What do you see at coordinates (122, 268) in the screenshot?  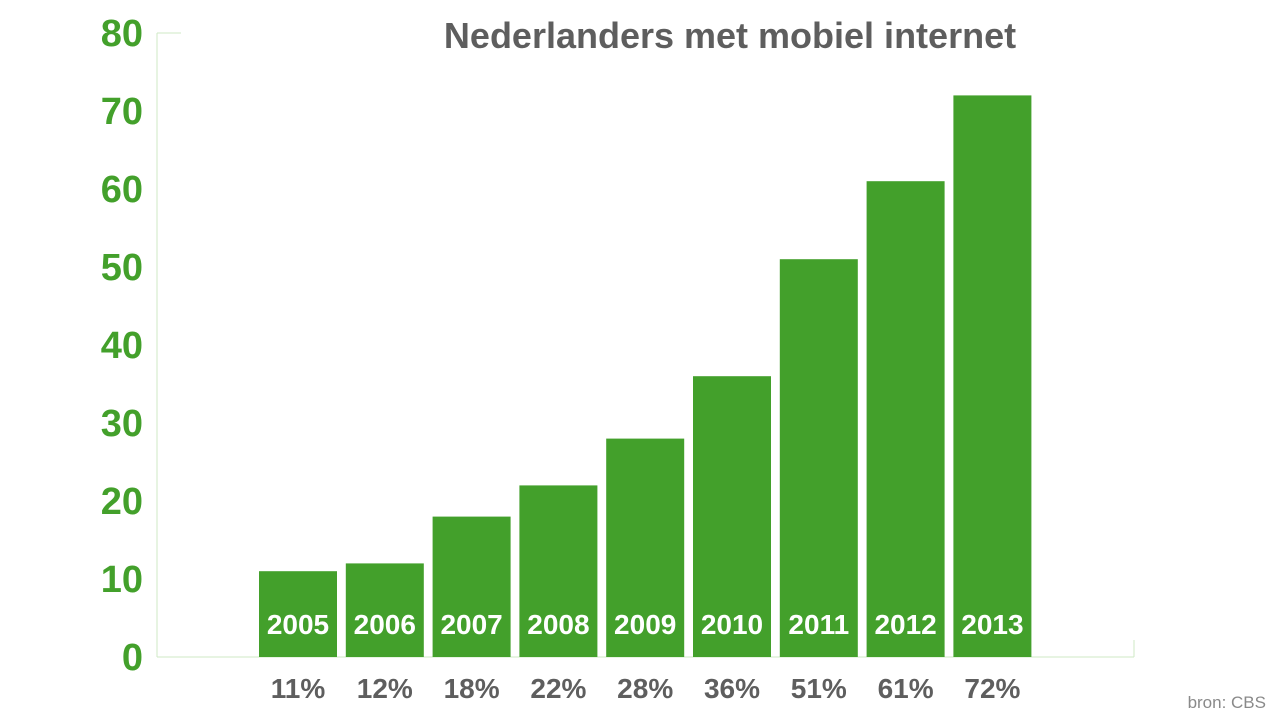 I see `y-tick-label: 50` at bounding box center [122, 268].